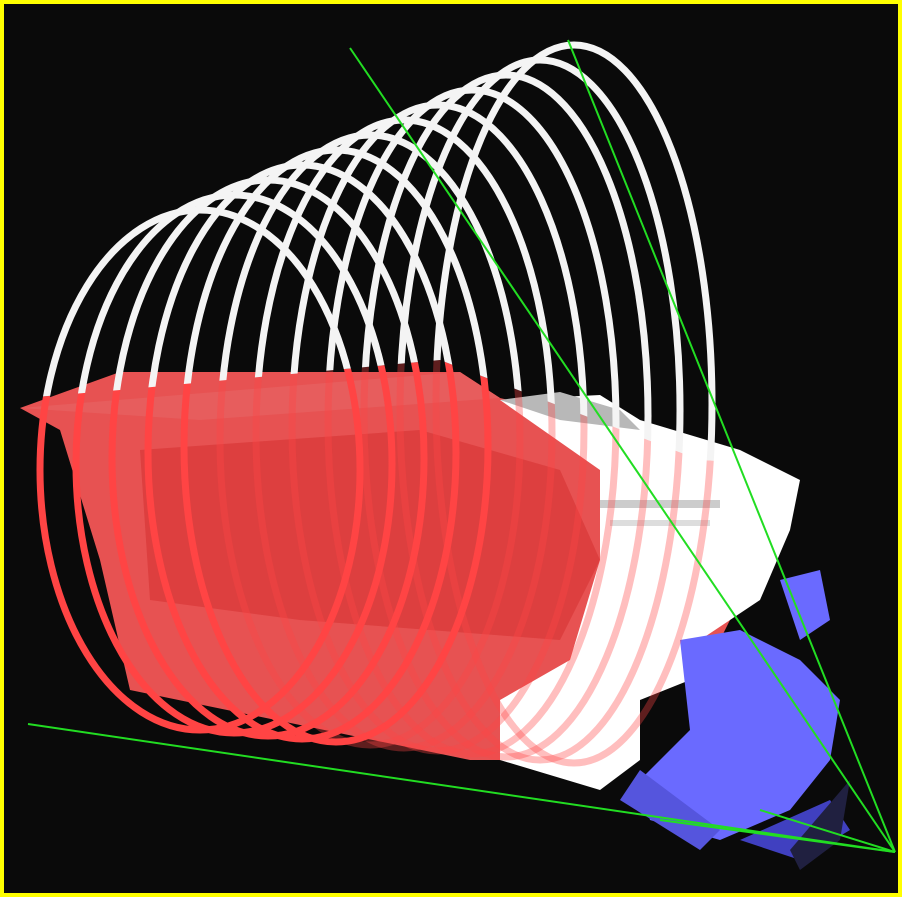 This screenshot has height=897, width=902. Describe the element at coordinates (735, 720) in the screenshot. I see `body-blue` at that location.